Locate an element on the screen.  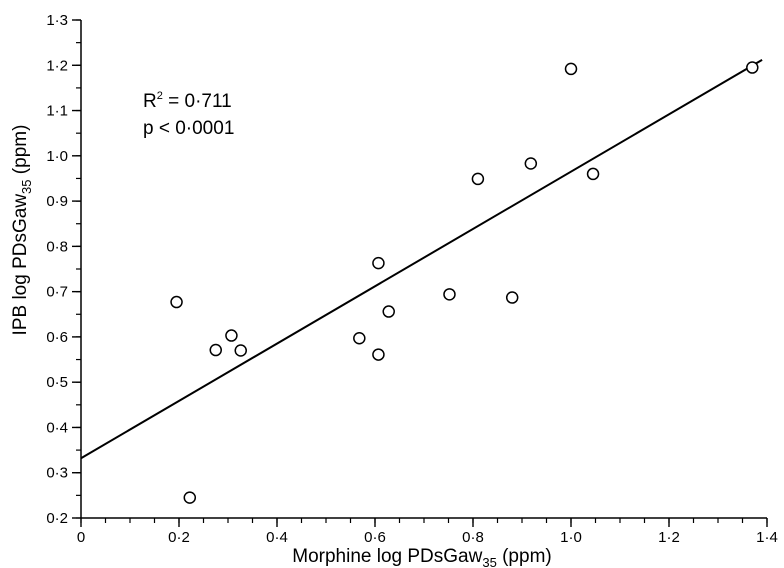
x-tick-label: 1·4 is located at coordinates (767, 537).